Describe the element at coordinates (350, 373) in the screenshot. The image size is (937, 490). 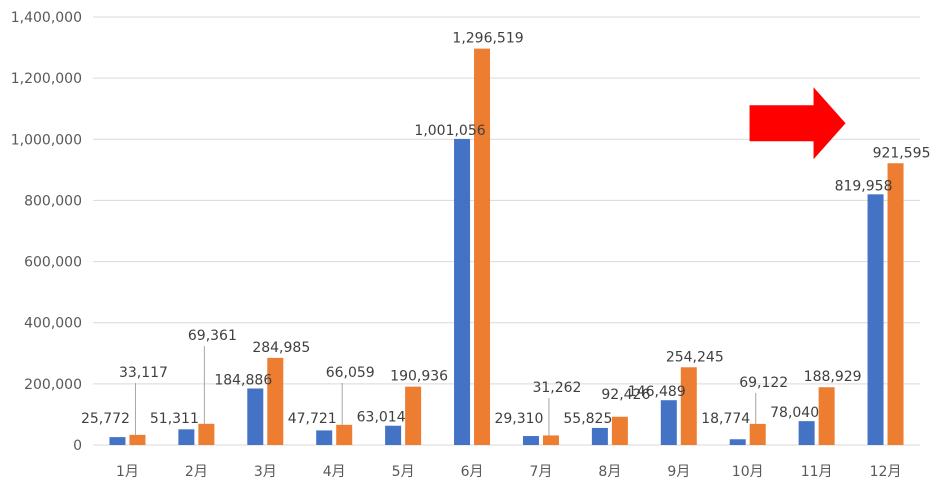
I see `data-label-series-b: 66,059` at that location.